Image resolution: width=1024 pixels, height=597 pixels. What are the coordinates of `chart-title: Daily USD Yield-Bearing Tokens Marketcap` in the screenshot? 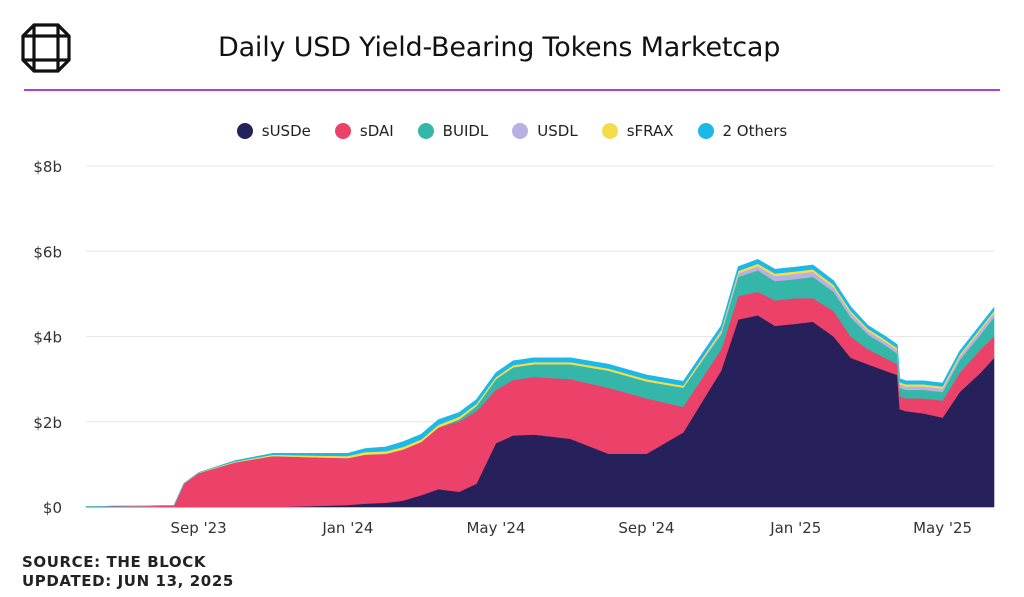 It's located at (499, 47).